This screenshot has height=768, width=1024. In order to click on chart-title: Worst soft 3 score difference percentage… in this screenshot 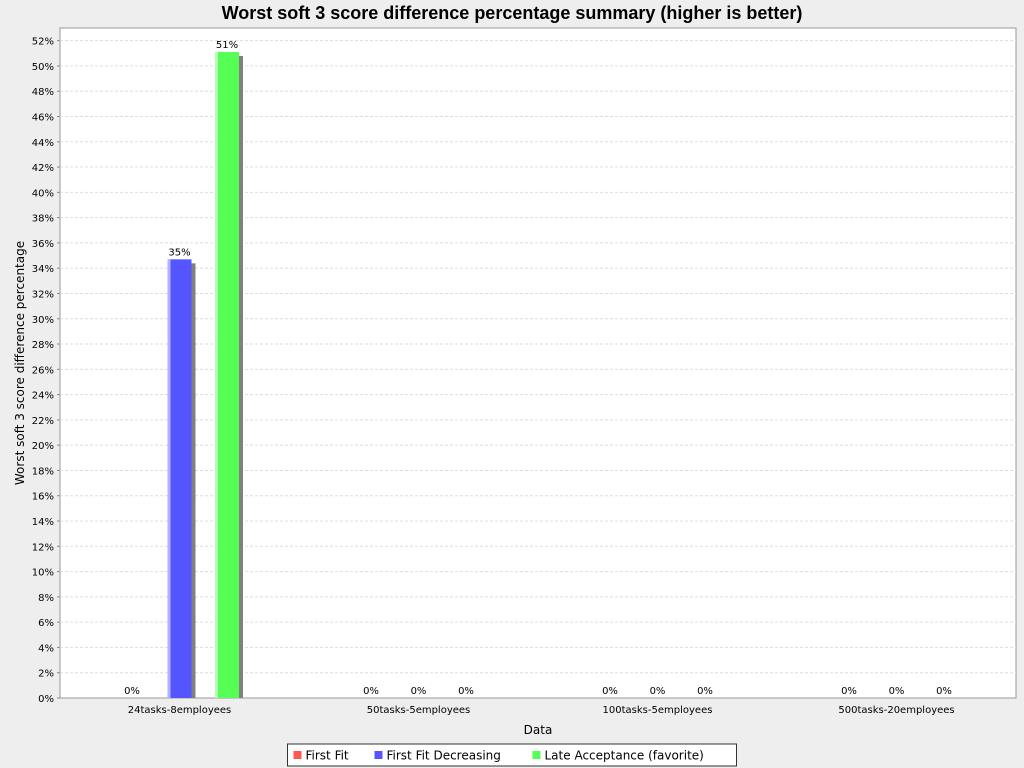, I will do `click(512, 13)`.